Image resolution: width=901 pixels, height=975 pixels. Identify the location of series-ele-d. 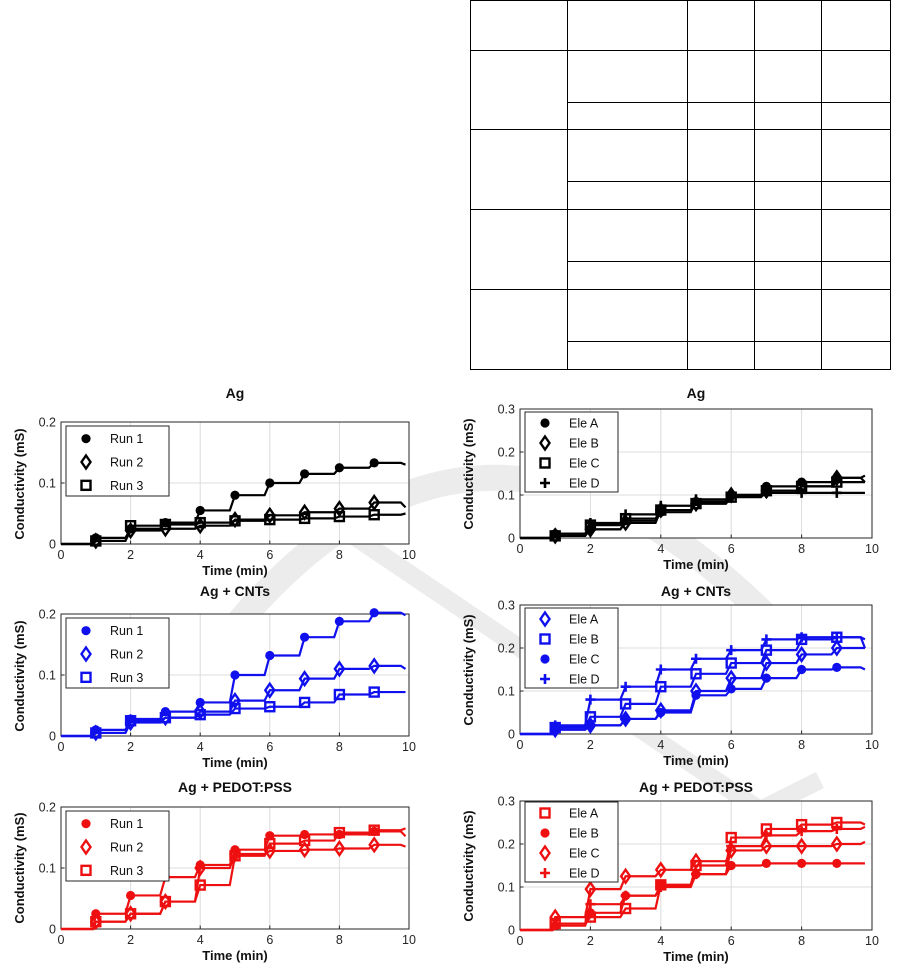
(692, 513).